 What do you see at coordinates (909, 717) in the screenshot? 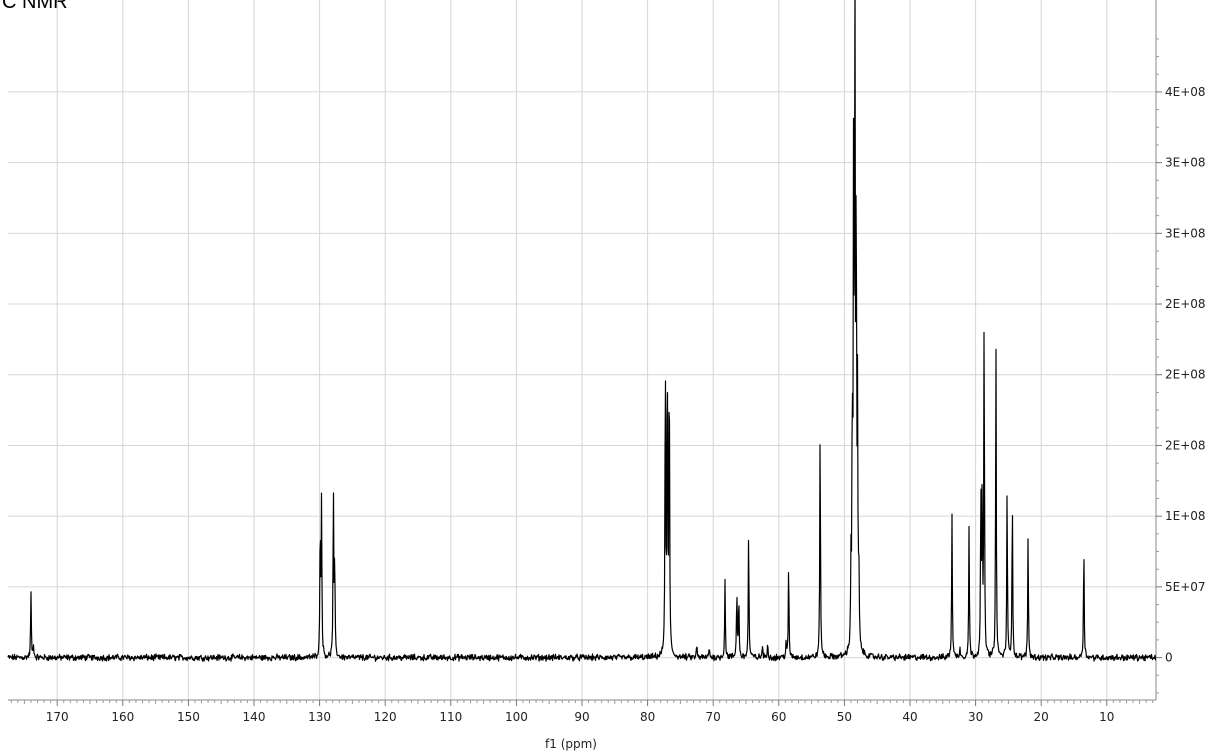
I see `x-tick-label: 40` at bounding box center [909, 717].